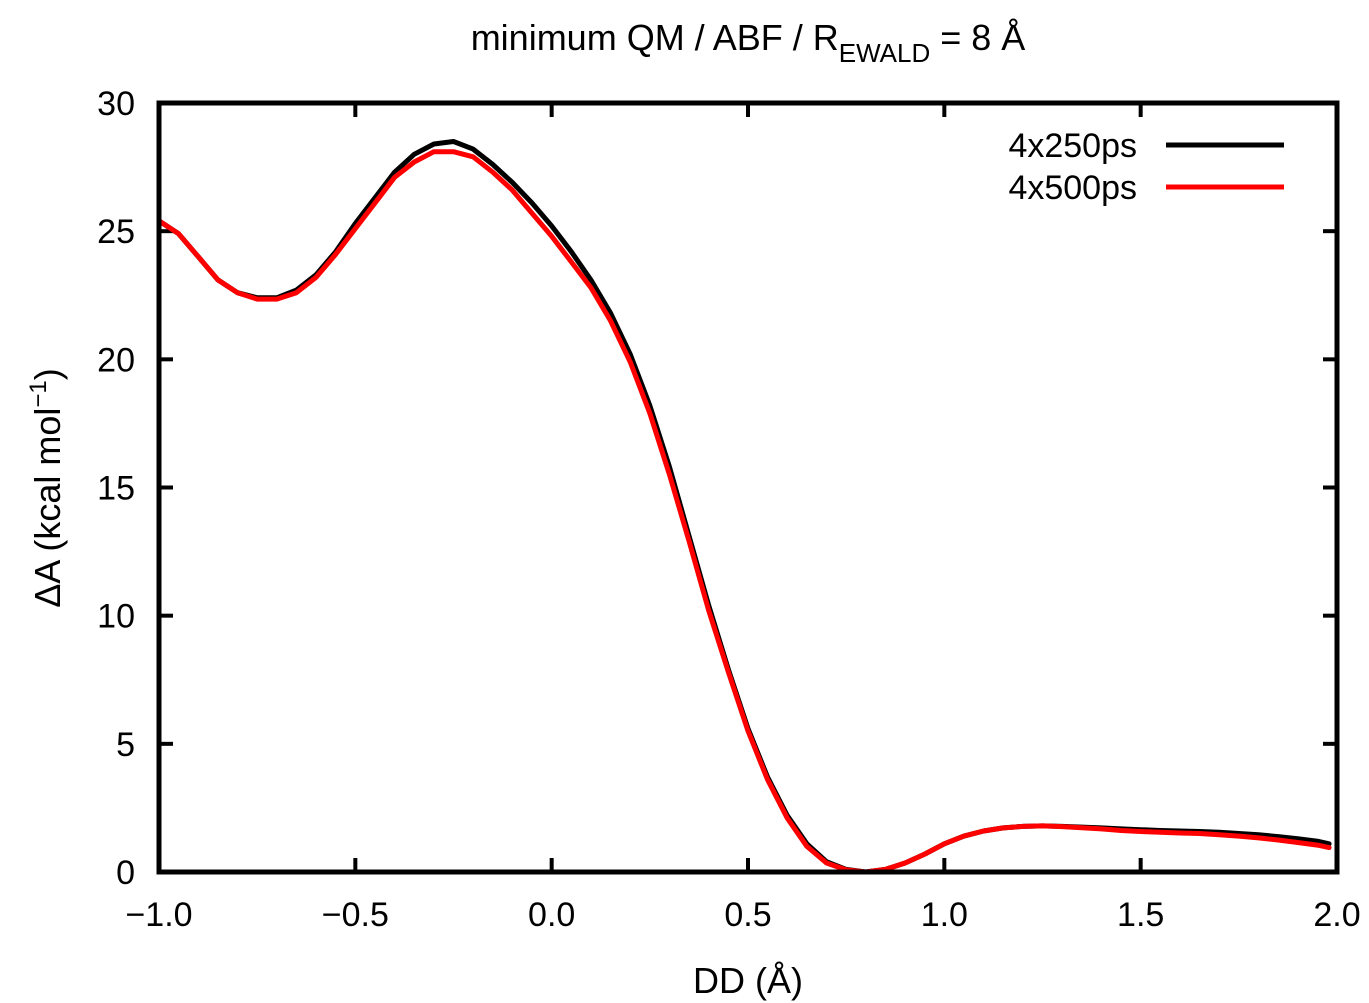  What do you see at coordinates (748, 980) in the screenshot?
I see `x-axis-label: DD (Å)` at bounding box center [748, 980].